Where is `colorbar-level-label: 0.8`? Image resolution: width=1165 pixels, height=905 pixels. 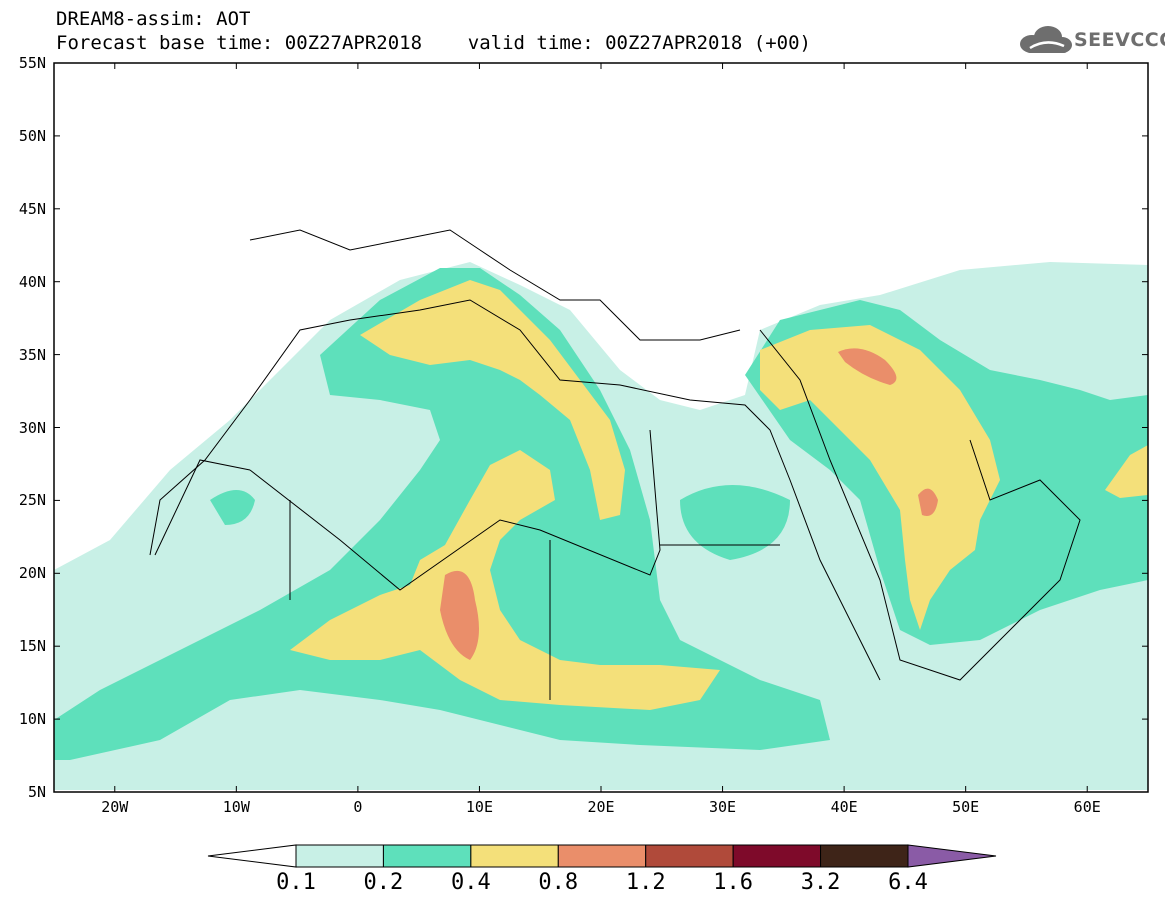
colorbar-level-label: 0.8 is located at coordinates (558, 882).